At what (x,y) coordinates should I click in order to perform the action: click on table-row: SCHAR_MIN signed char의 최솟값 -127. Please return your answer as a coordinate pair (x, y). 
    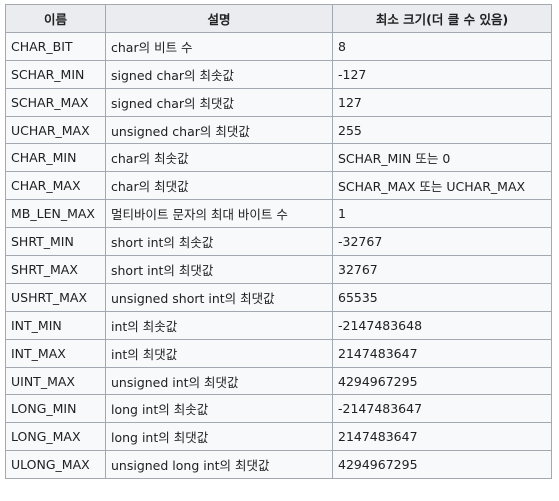
    Looking at the image, I should click on (278, 74).